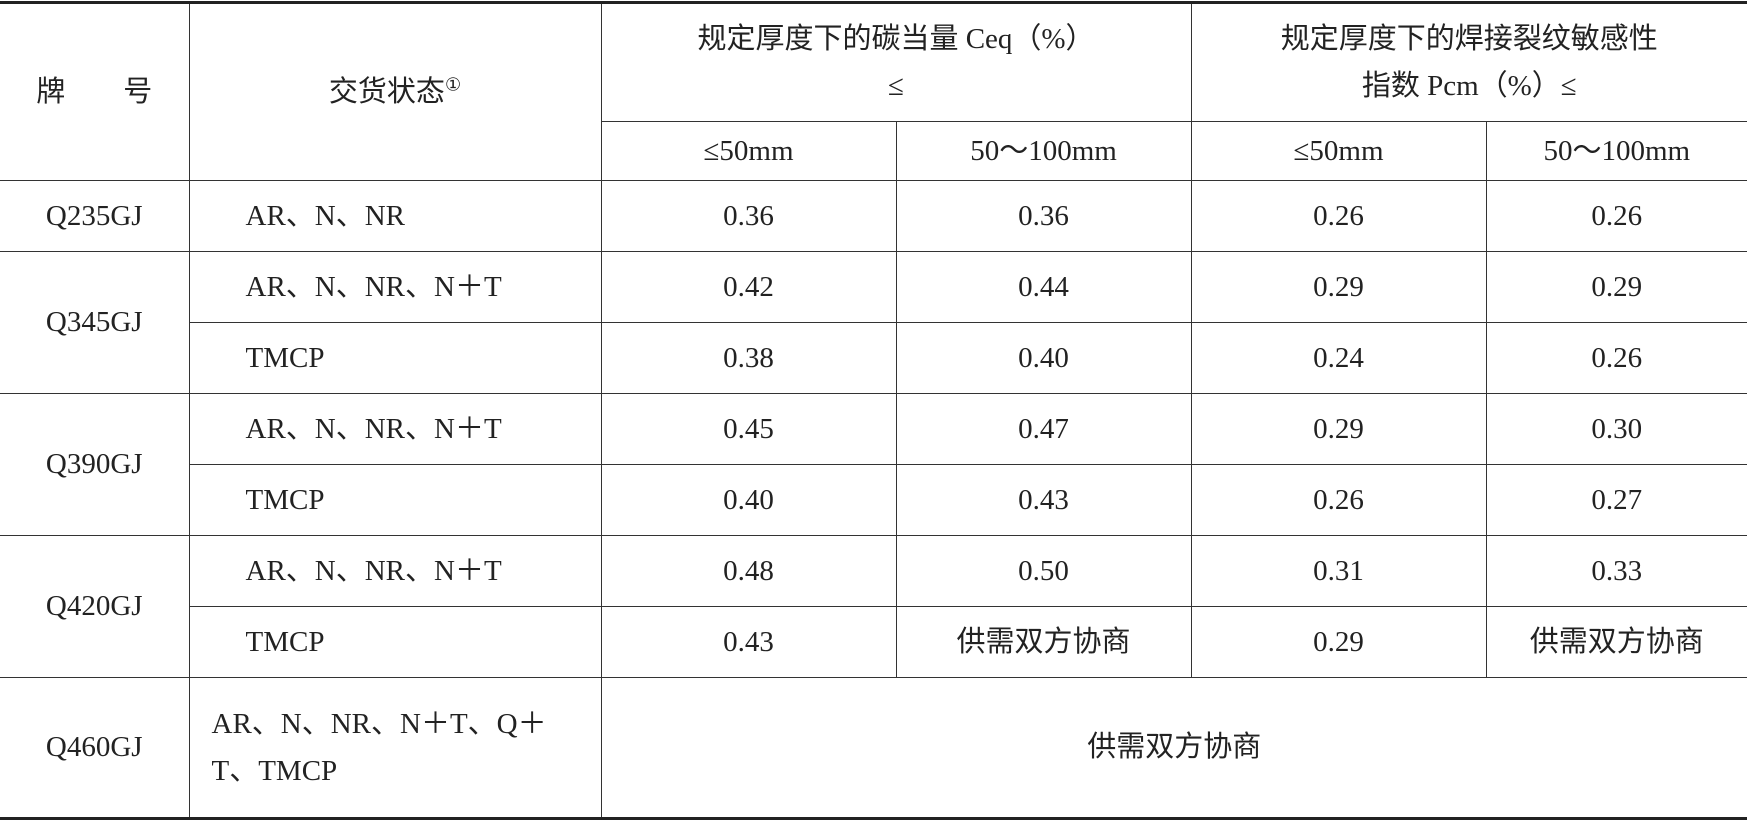 Image resolution: width=1747 pixels, height=820 pixels. What do you see at coordinates (748, 287) in the screenshot?
I see `value-cell: 0.42` at bounding box center [748, 287].